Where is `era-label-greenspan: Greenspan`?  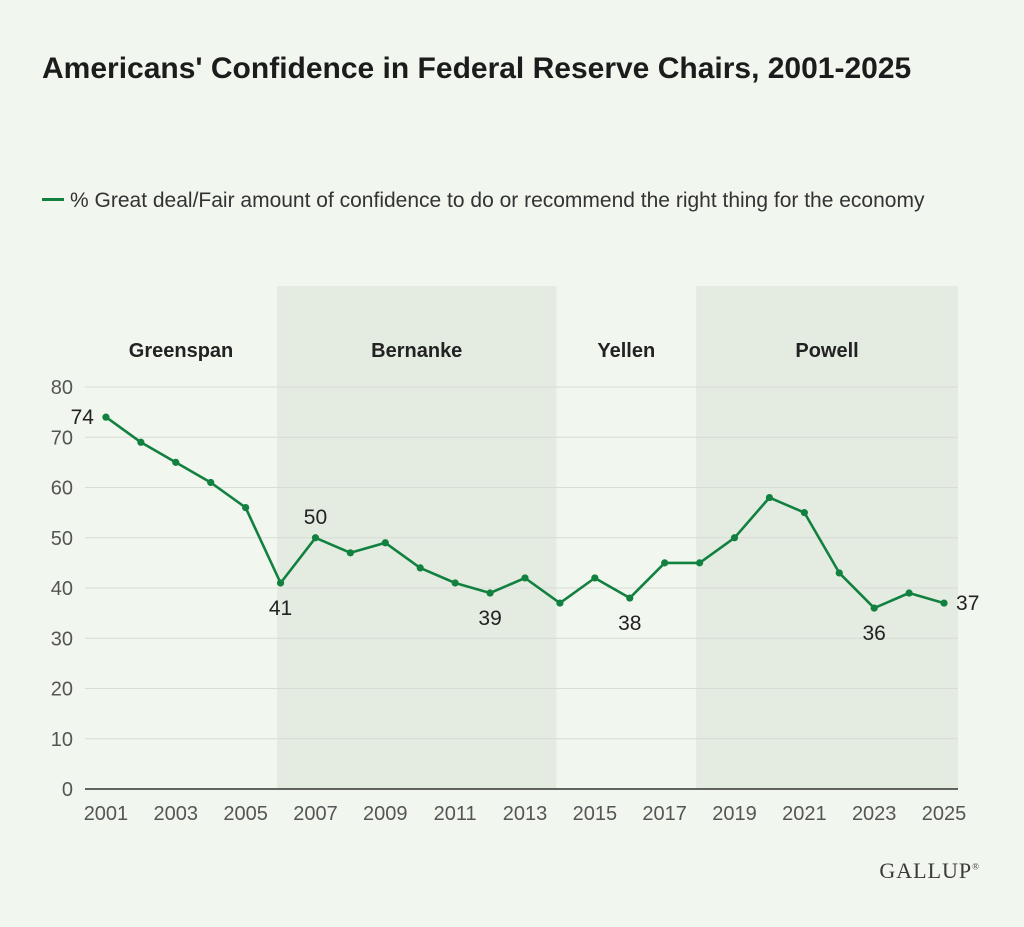
era-label-greenspan: Greenspan is located at coordinates (181, 351).